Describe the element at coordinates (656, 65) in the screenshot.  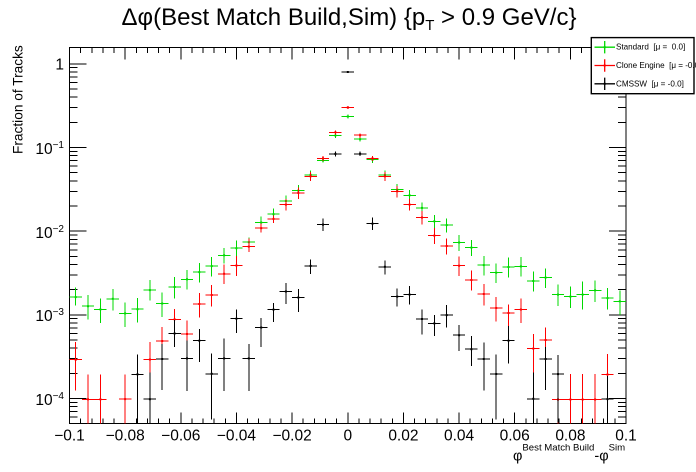
I see `svg-text: Clone Engine [μ = -0.0]` at that location.